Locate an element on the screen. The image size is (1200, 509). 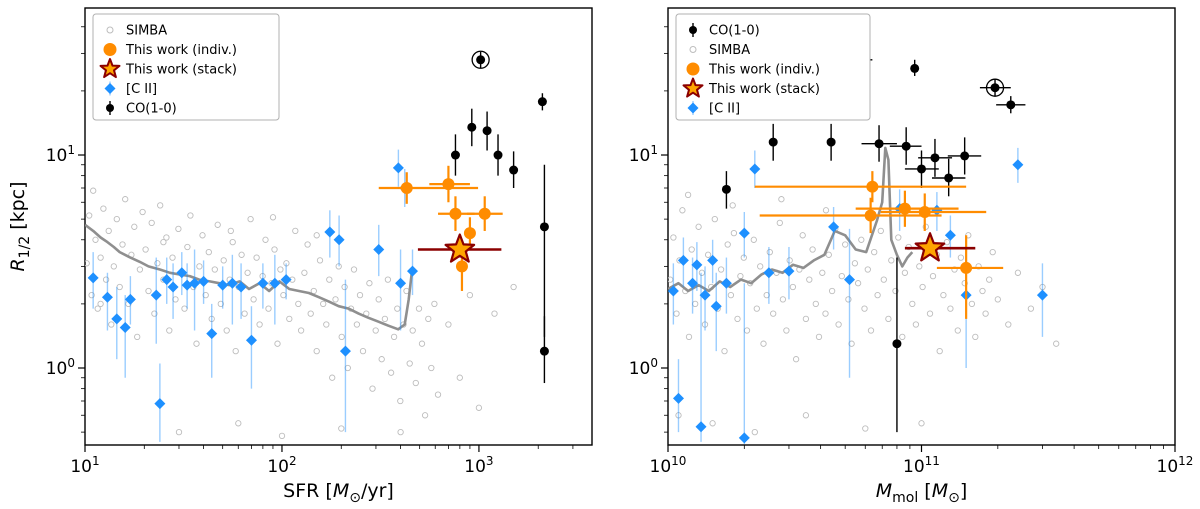
left-ytick-label: 10⁰ is located at coordinates (60, 367).